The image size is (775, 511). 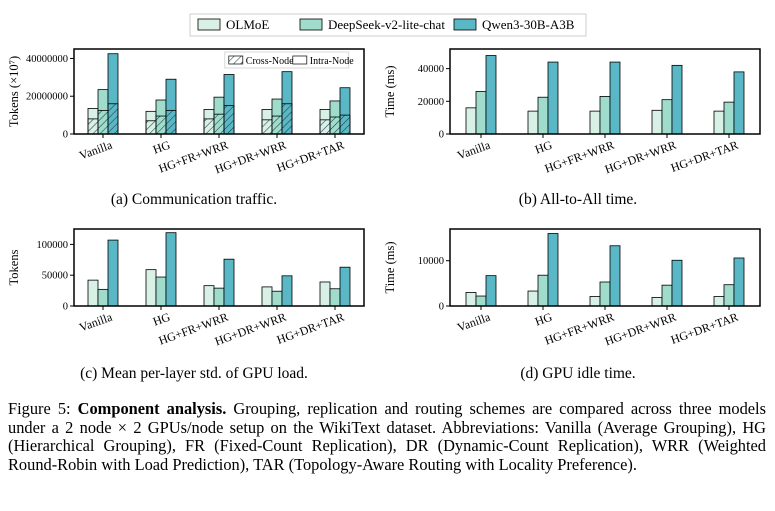 I want to click on bar-b-s2-c1, so click(x=553, y=98).